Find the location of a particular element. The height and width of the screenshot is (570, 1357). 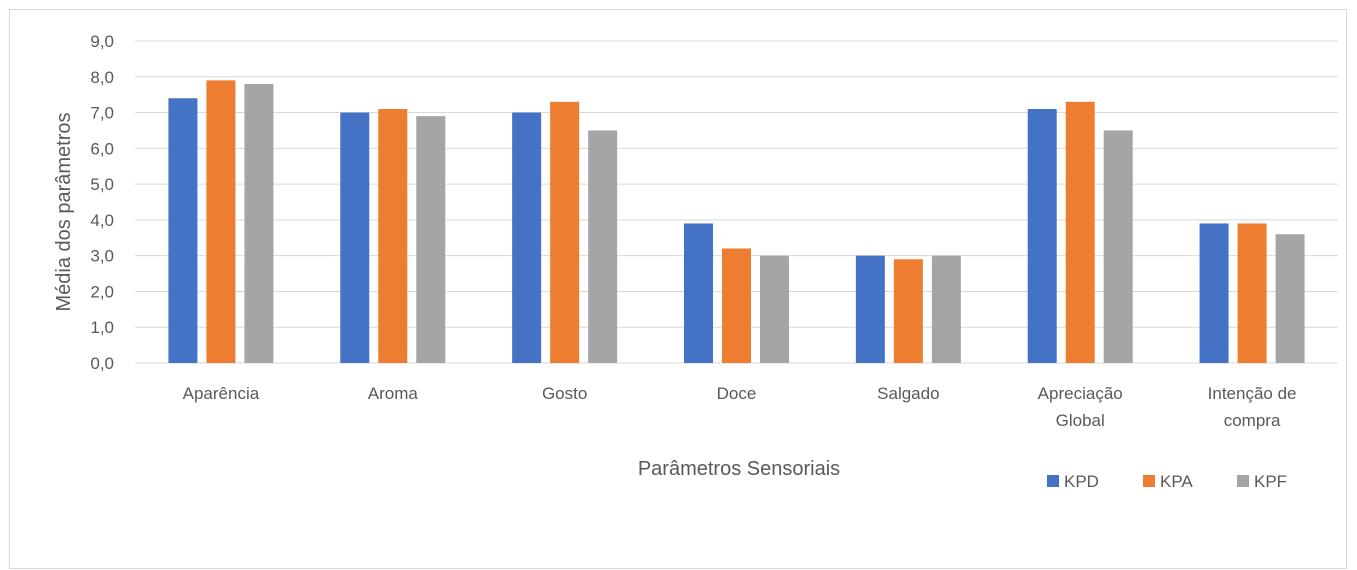

legend-label-kpd: KPD is located at coordinates (1081, 481).